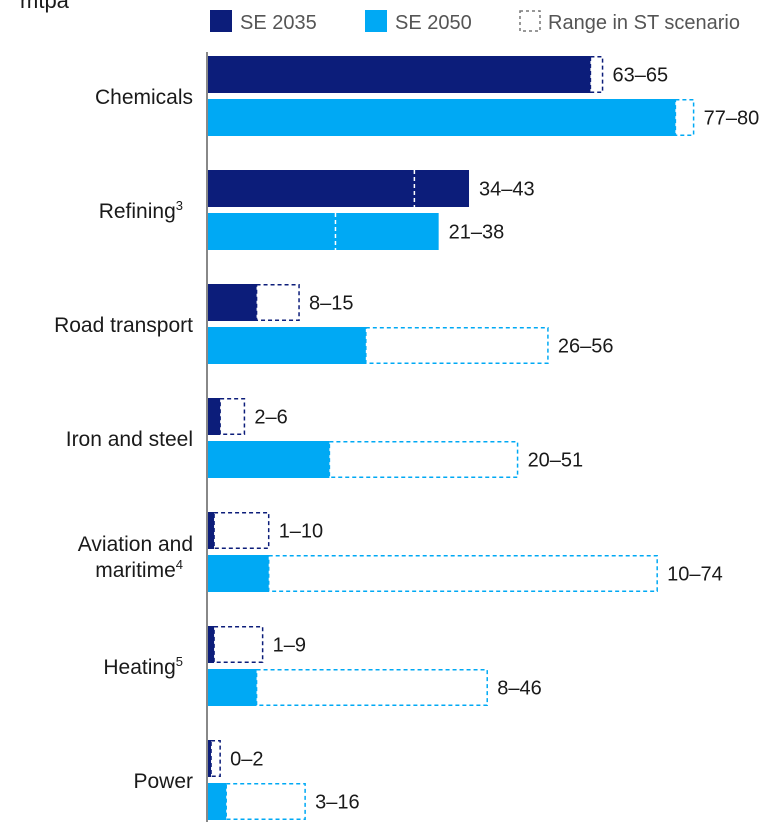 The height and width of the screenshot is (822, 783). Describe the element at coordinates (586, 347) in the screenshot. I see `range-label: 26–56` at that location.